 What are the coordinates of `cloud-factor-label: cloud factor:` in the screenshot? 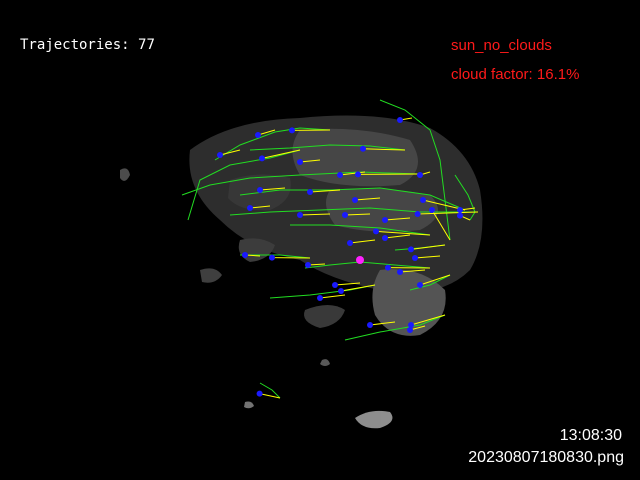 It's located at (492, 74).